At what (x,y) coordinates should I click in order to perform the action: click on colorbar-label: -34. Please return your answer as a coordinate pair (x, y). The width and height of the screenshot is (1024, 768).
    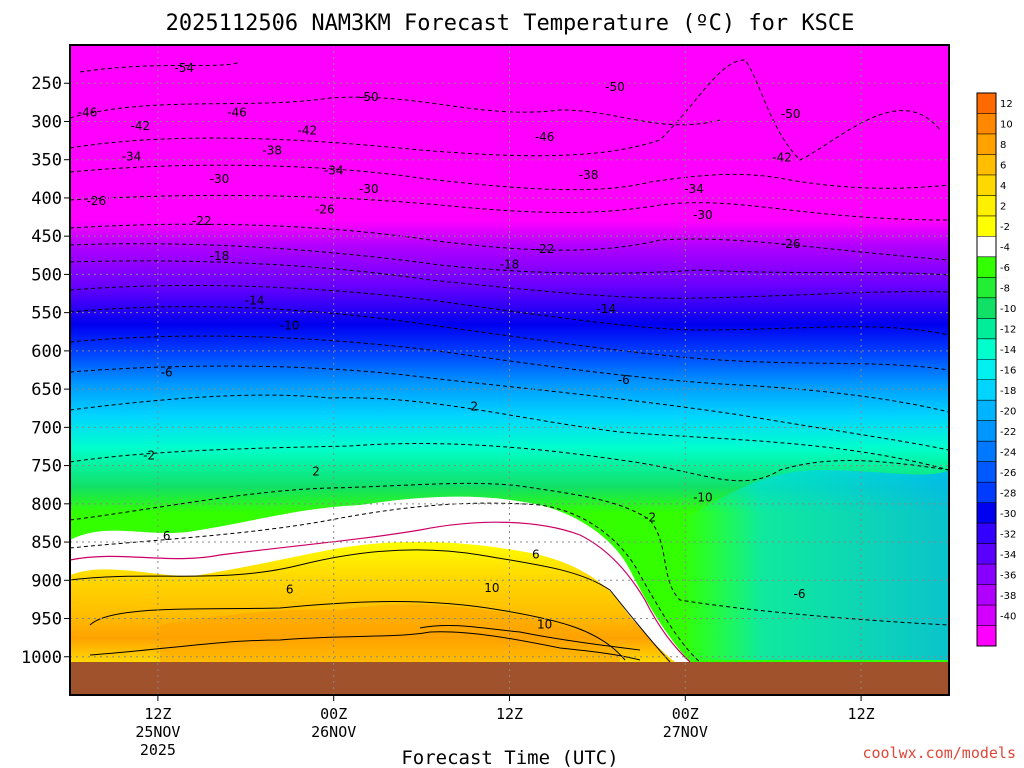
    Looking at the image, I should click on (1008, 555).